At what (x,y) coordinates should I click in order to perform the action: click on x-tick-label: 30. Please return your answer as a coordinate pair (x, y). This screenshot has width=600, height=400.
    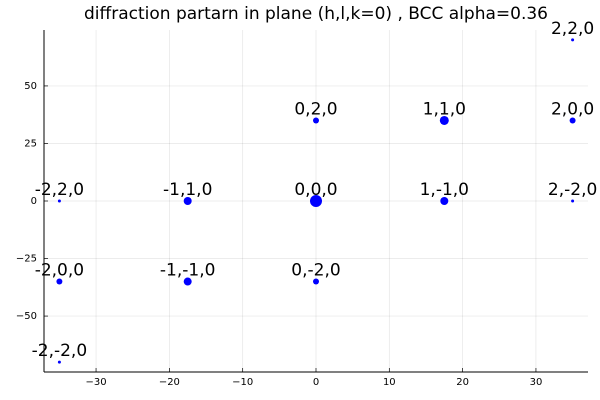
    Looking at the image, I should click on (536, 382).